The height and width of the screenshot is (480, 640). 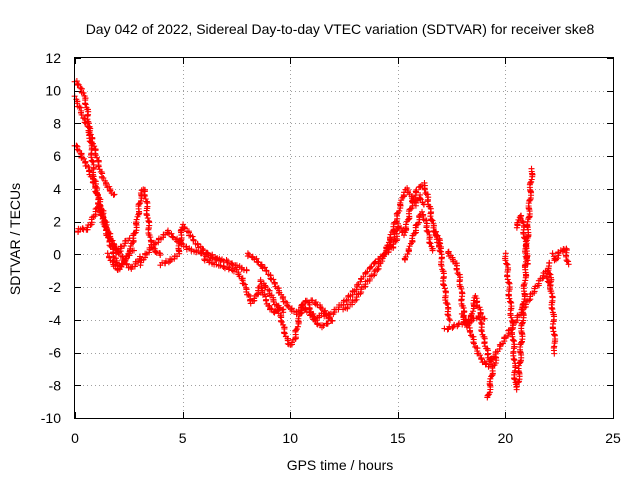 I want to click on y-tick-label: 10, so click(x=53, y=91).